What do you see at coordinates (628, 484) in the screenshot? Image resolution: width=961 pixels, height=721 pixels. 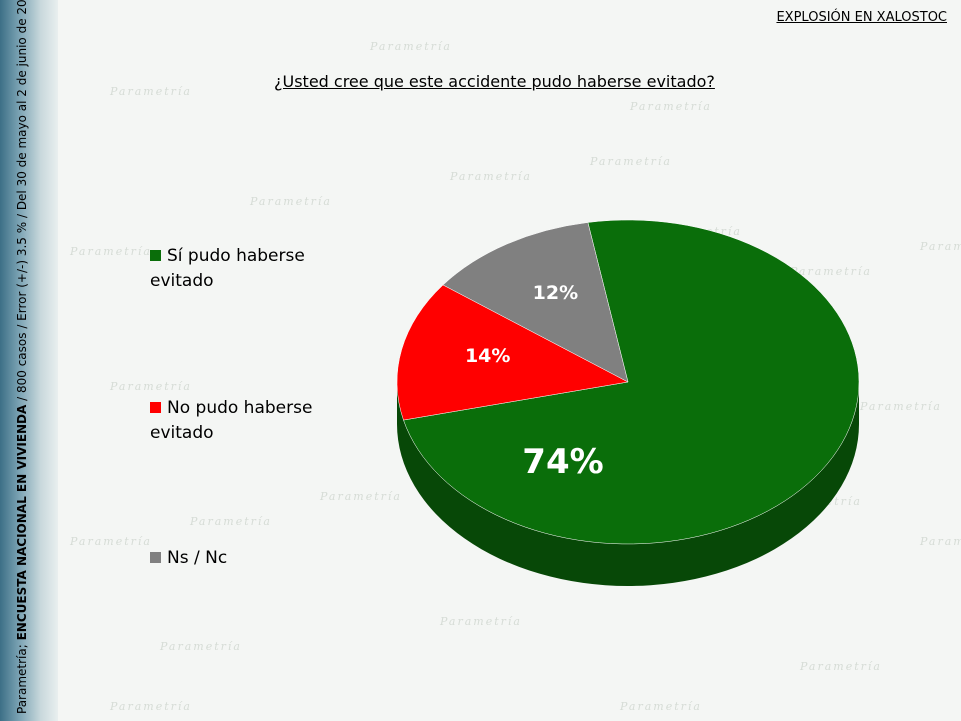 I see `pie-side-wall` at bounding box center [628, 484].